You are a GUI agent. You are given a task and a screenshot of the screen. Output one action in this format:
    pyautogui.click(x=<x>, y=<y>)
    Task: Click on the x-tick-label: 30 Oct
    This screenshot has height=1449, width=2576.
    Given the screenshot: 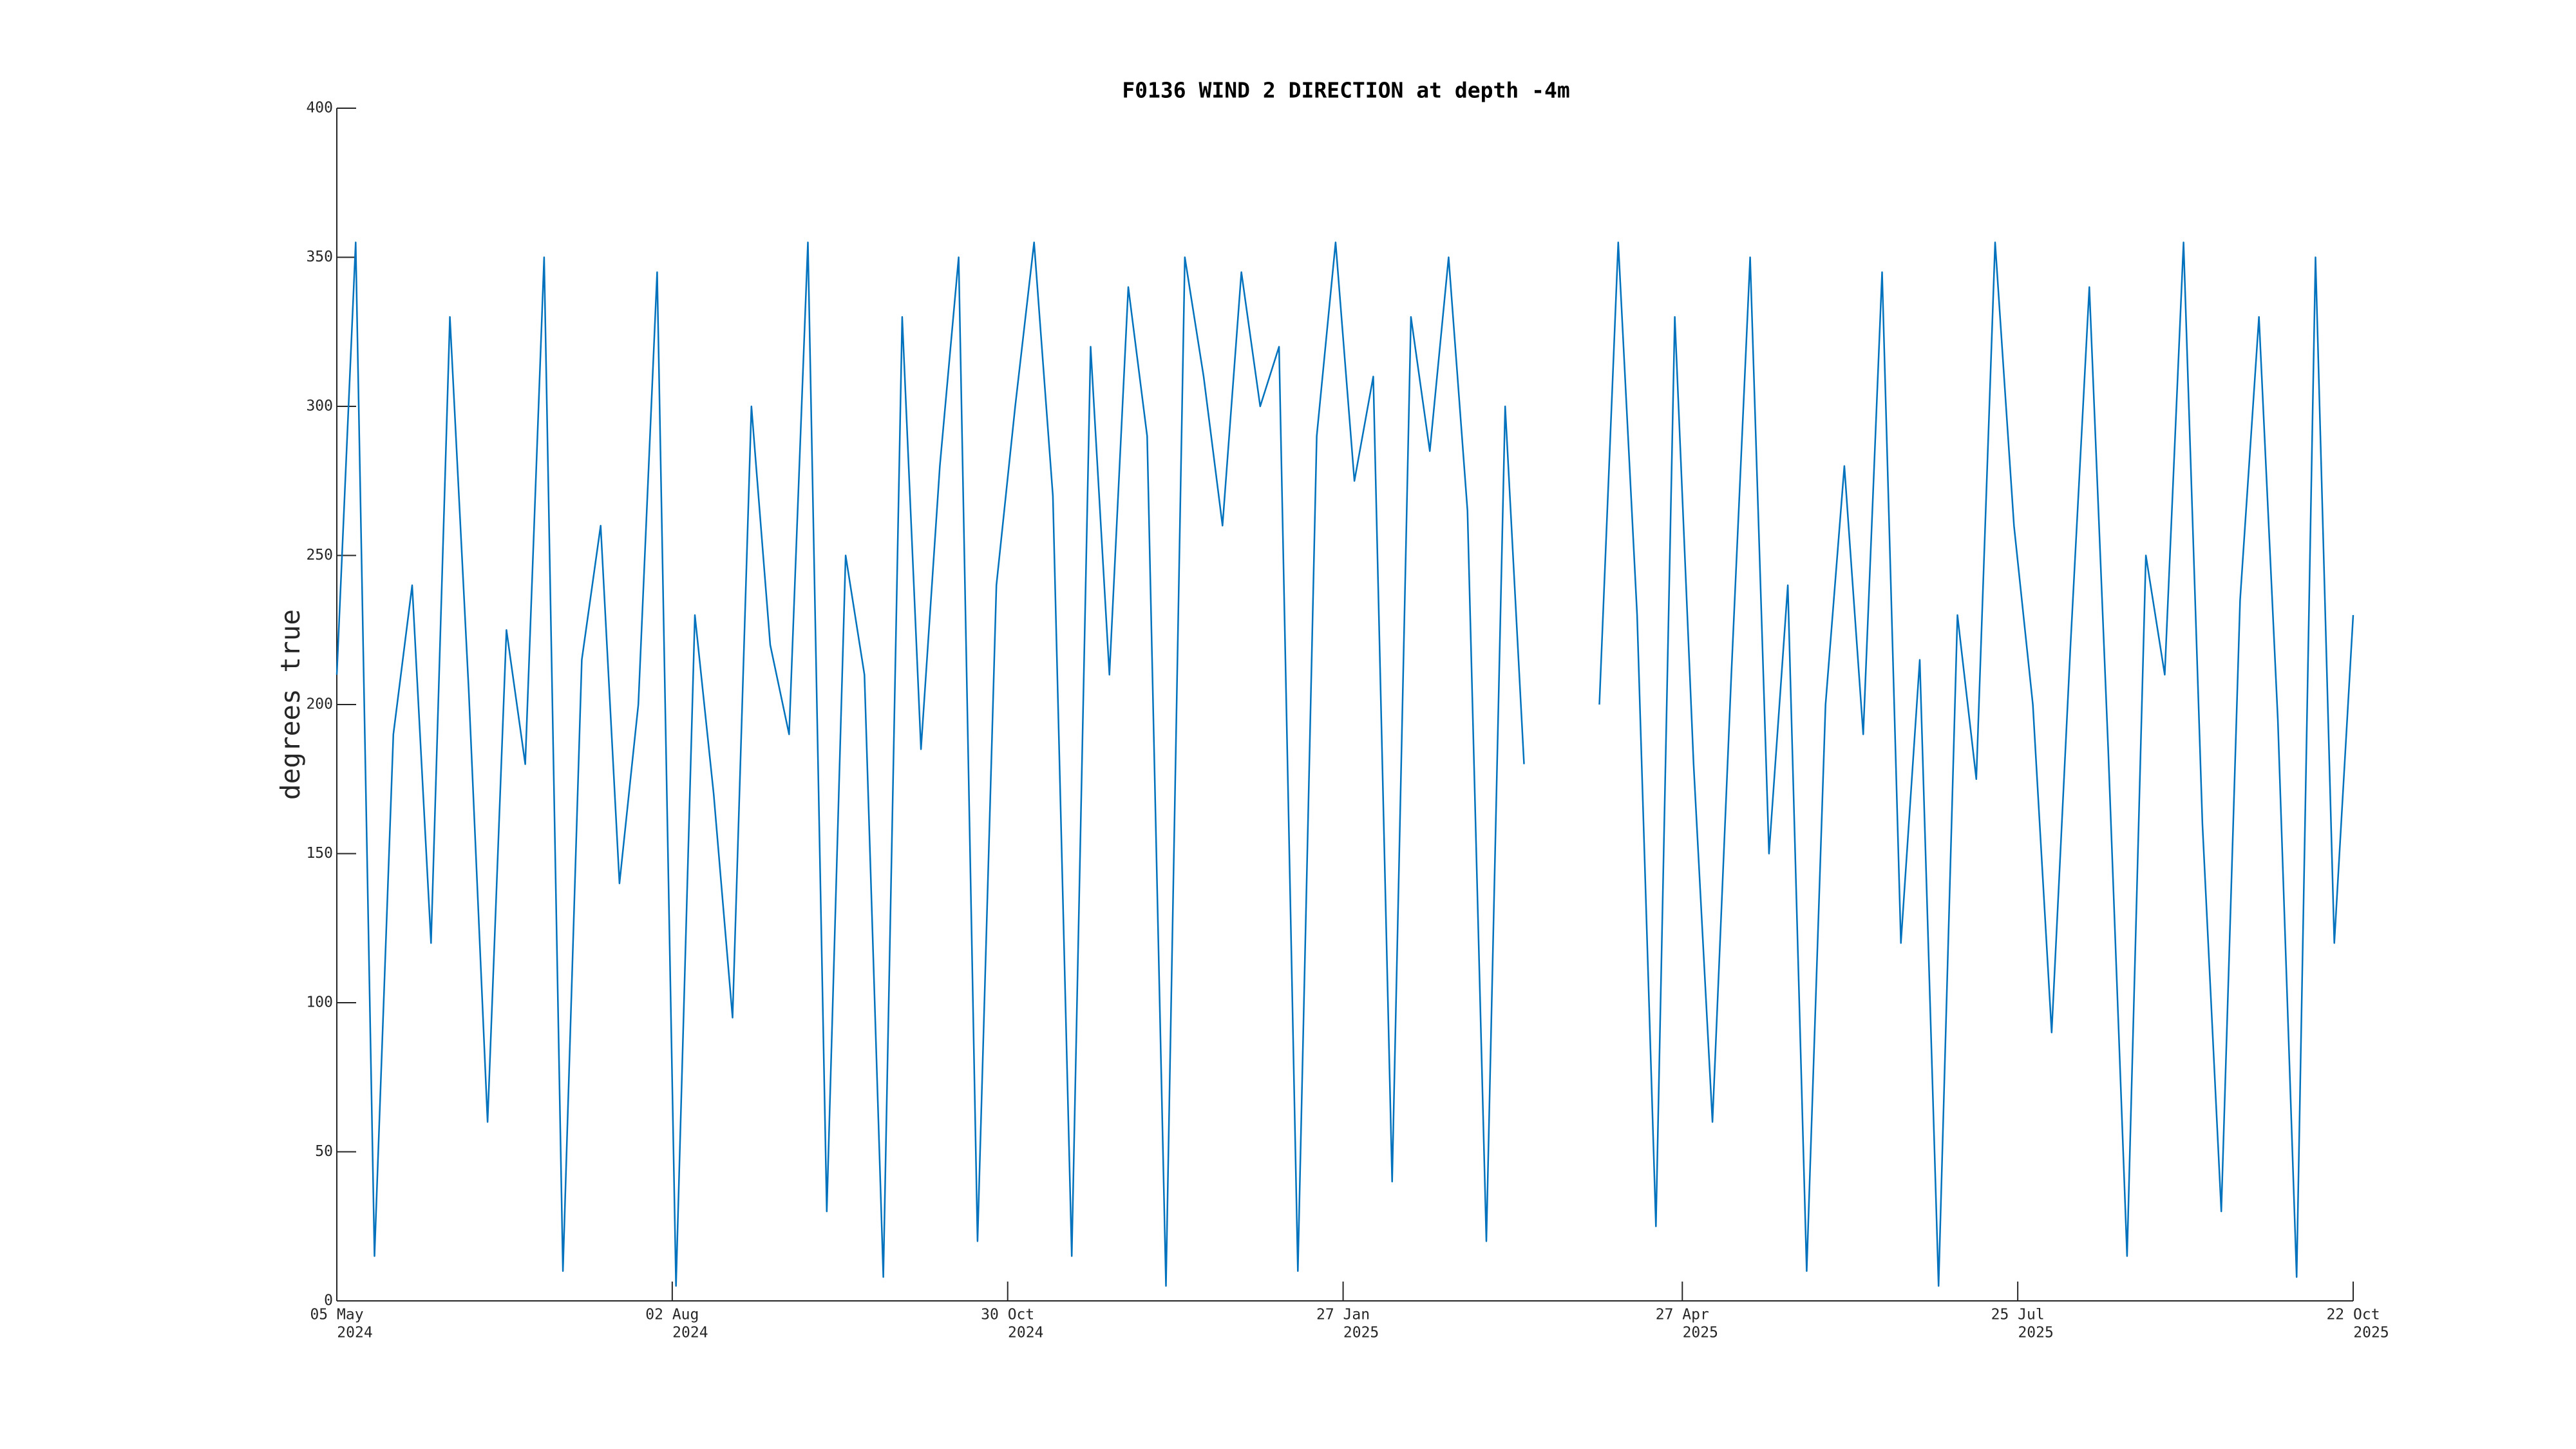 What is the action you would take?
    pyautogui.click(x=1008, y=1315)
    